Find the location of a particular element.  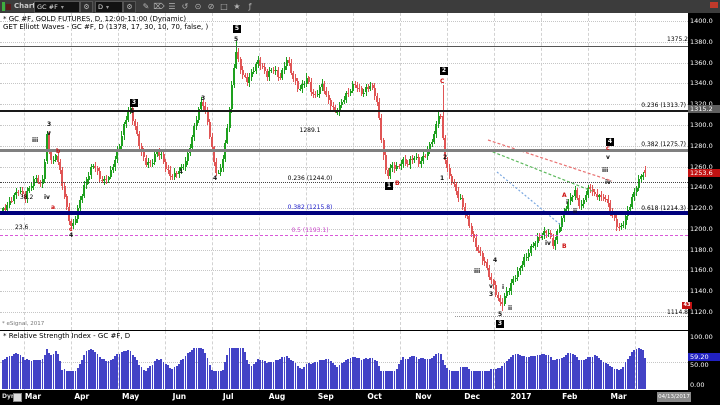

month-label-Feb: Feb is located at coordinates (570, 396).